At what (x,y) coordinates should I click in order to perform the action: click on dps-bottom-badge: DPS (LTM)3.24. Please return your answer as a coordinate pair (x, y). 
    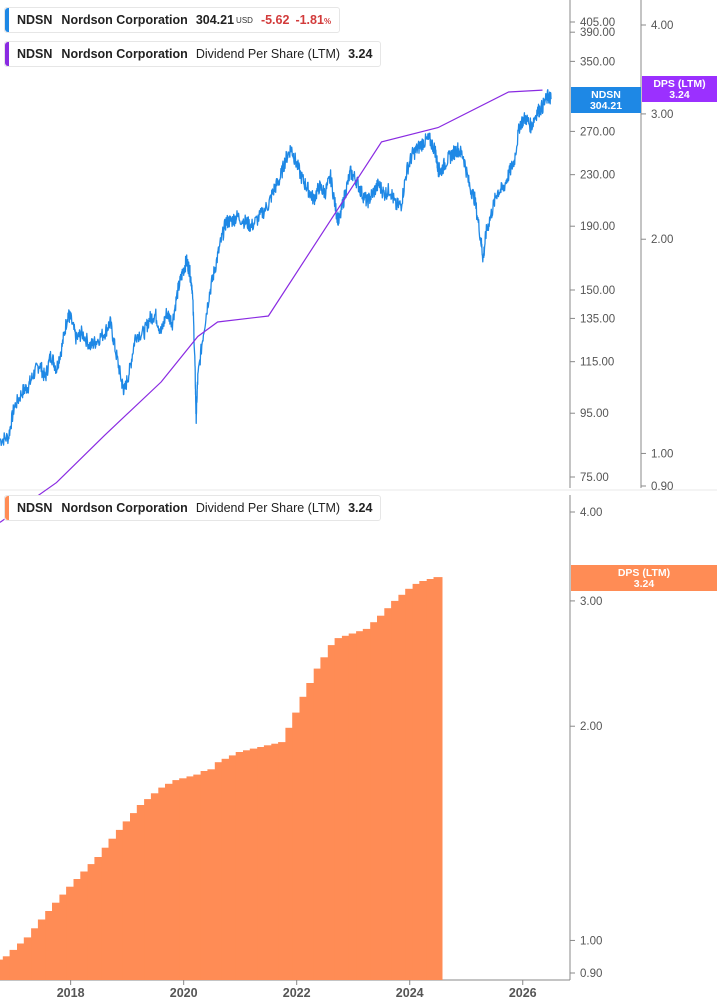
    Looking at the image, I should click on (644, 578).